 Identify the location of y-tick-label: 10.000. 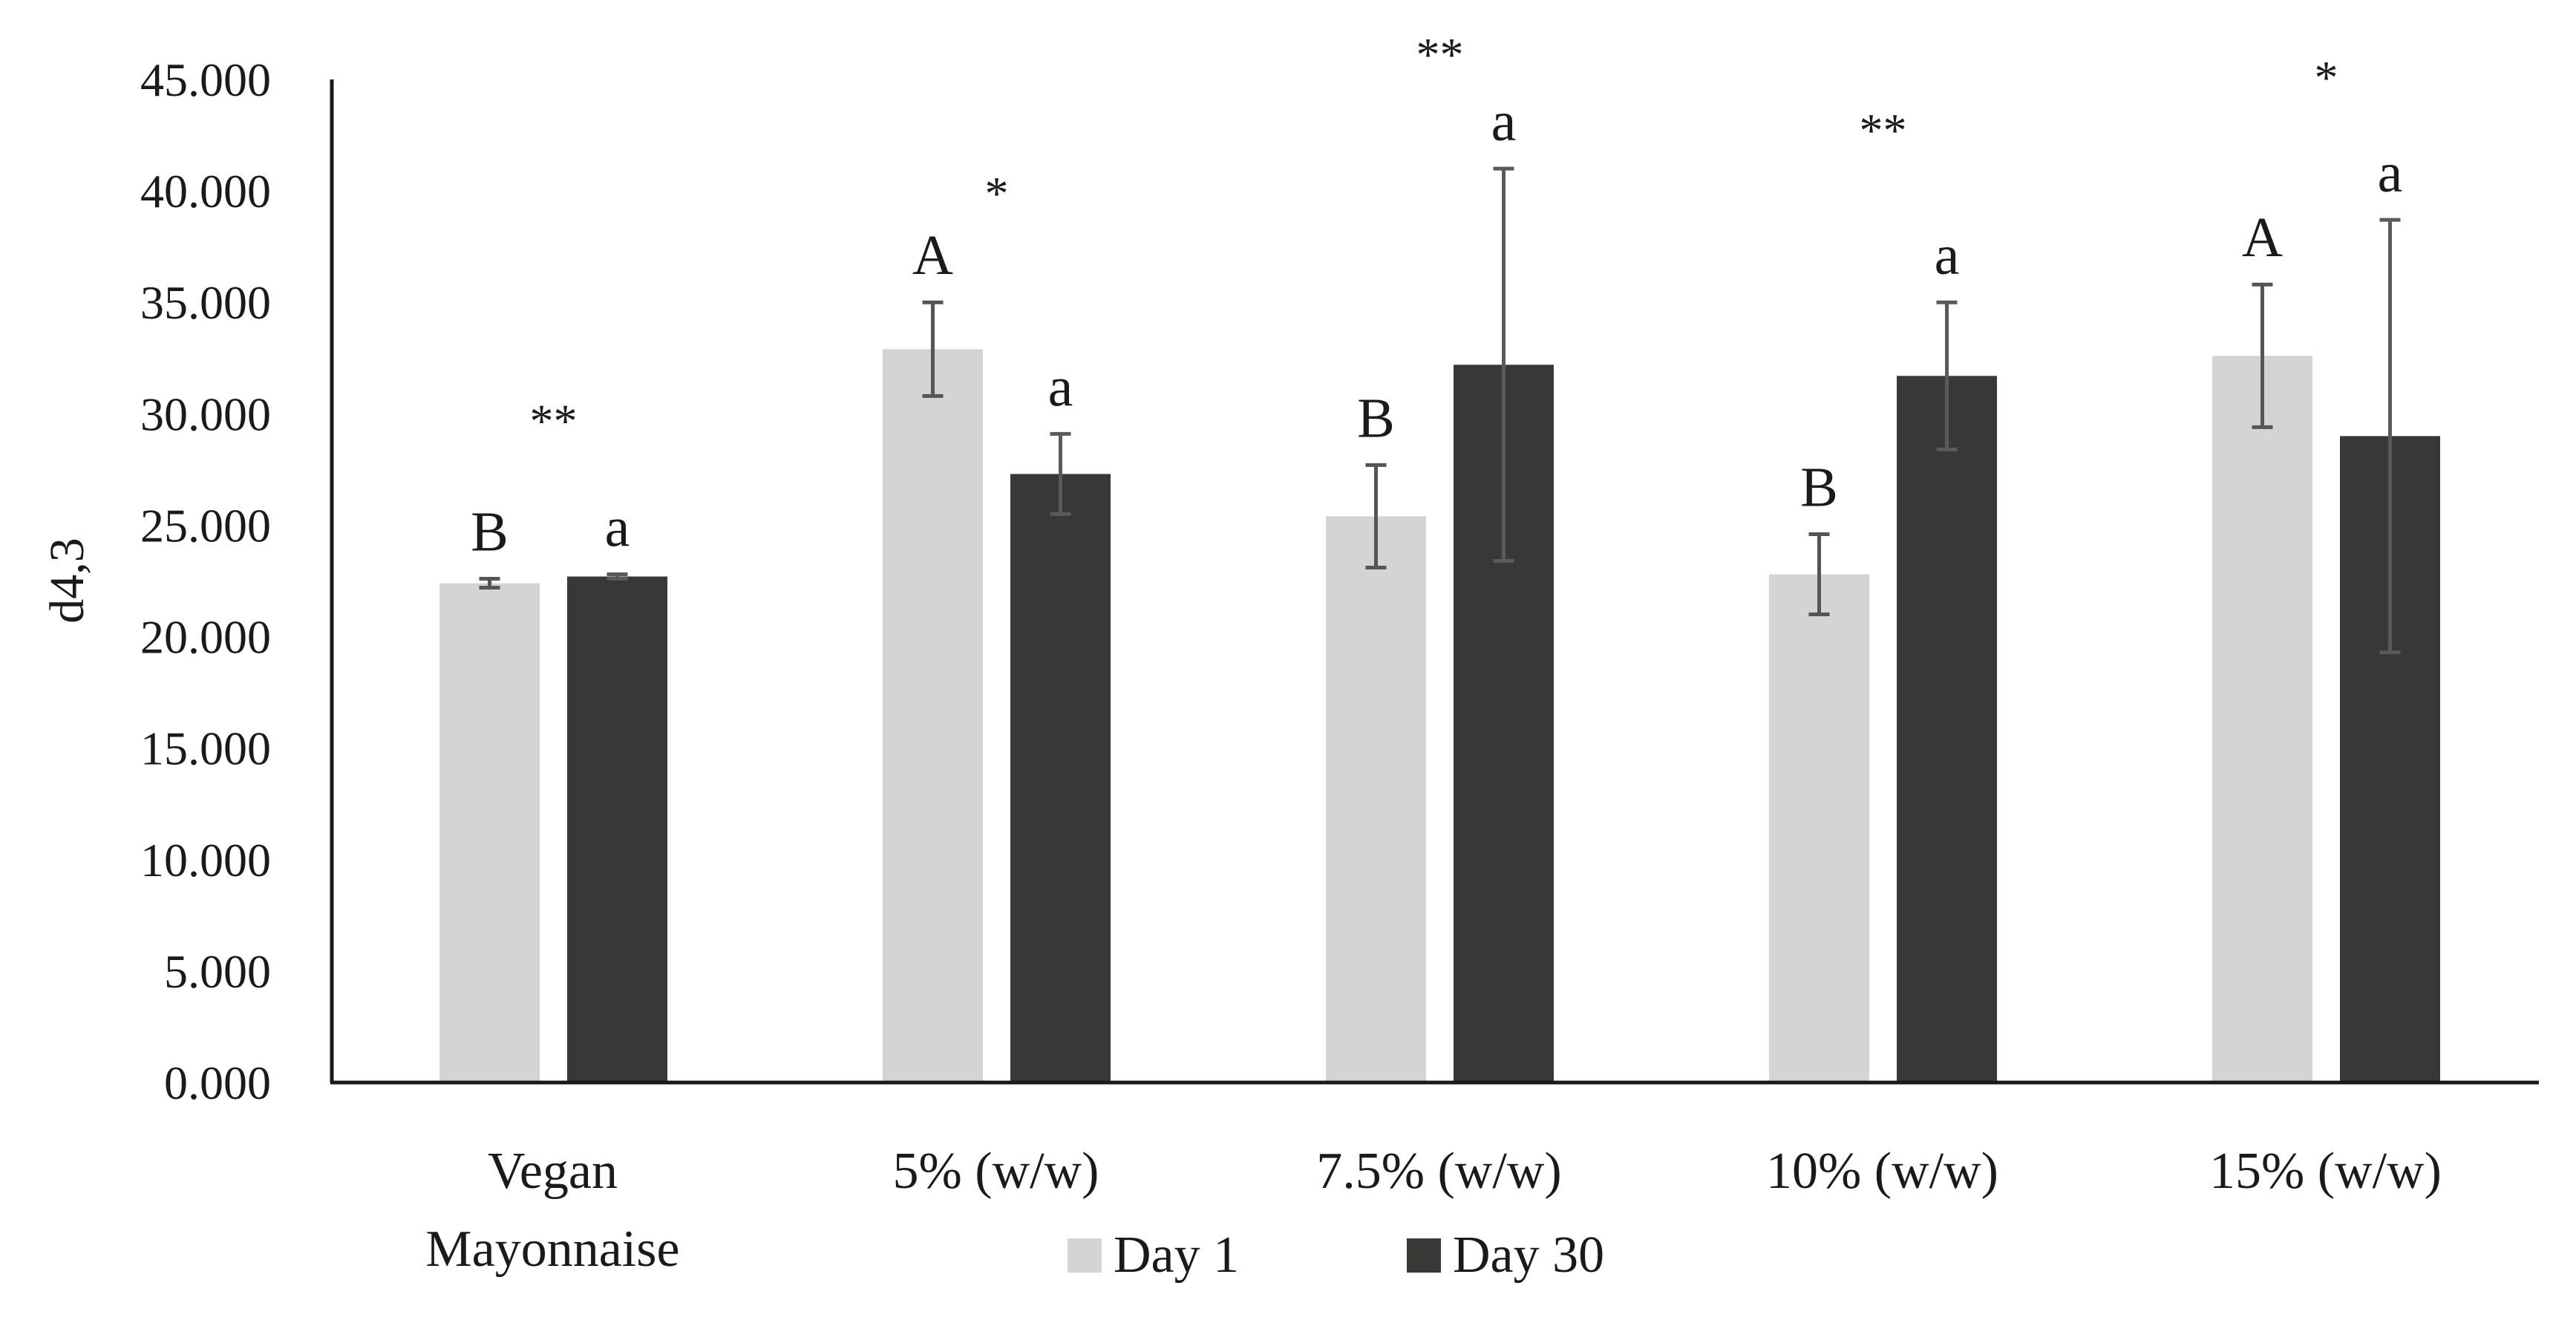
(206, 860).